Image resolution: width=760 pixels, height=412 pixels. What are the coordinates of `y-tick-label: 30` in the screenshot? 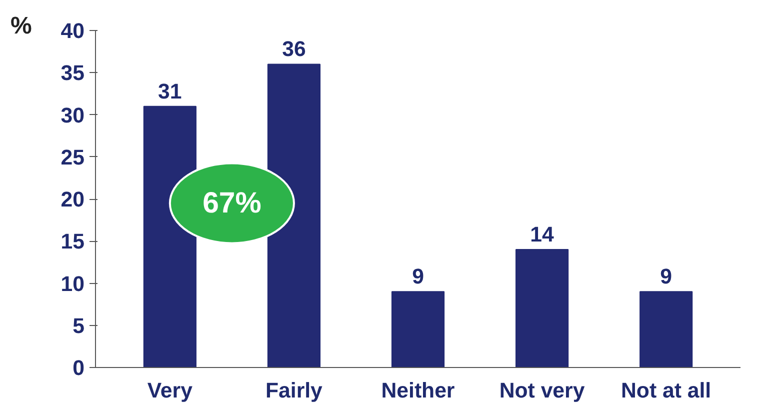 It's located at (72, 115).